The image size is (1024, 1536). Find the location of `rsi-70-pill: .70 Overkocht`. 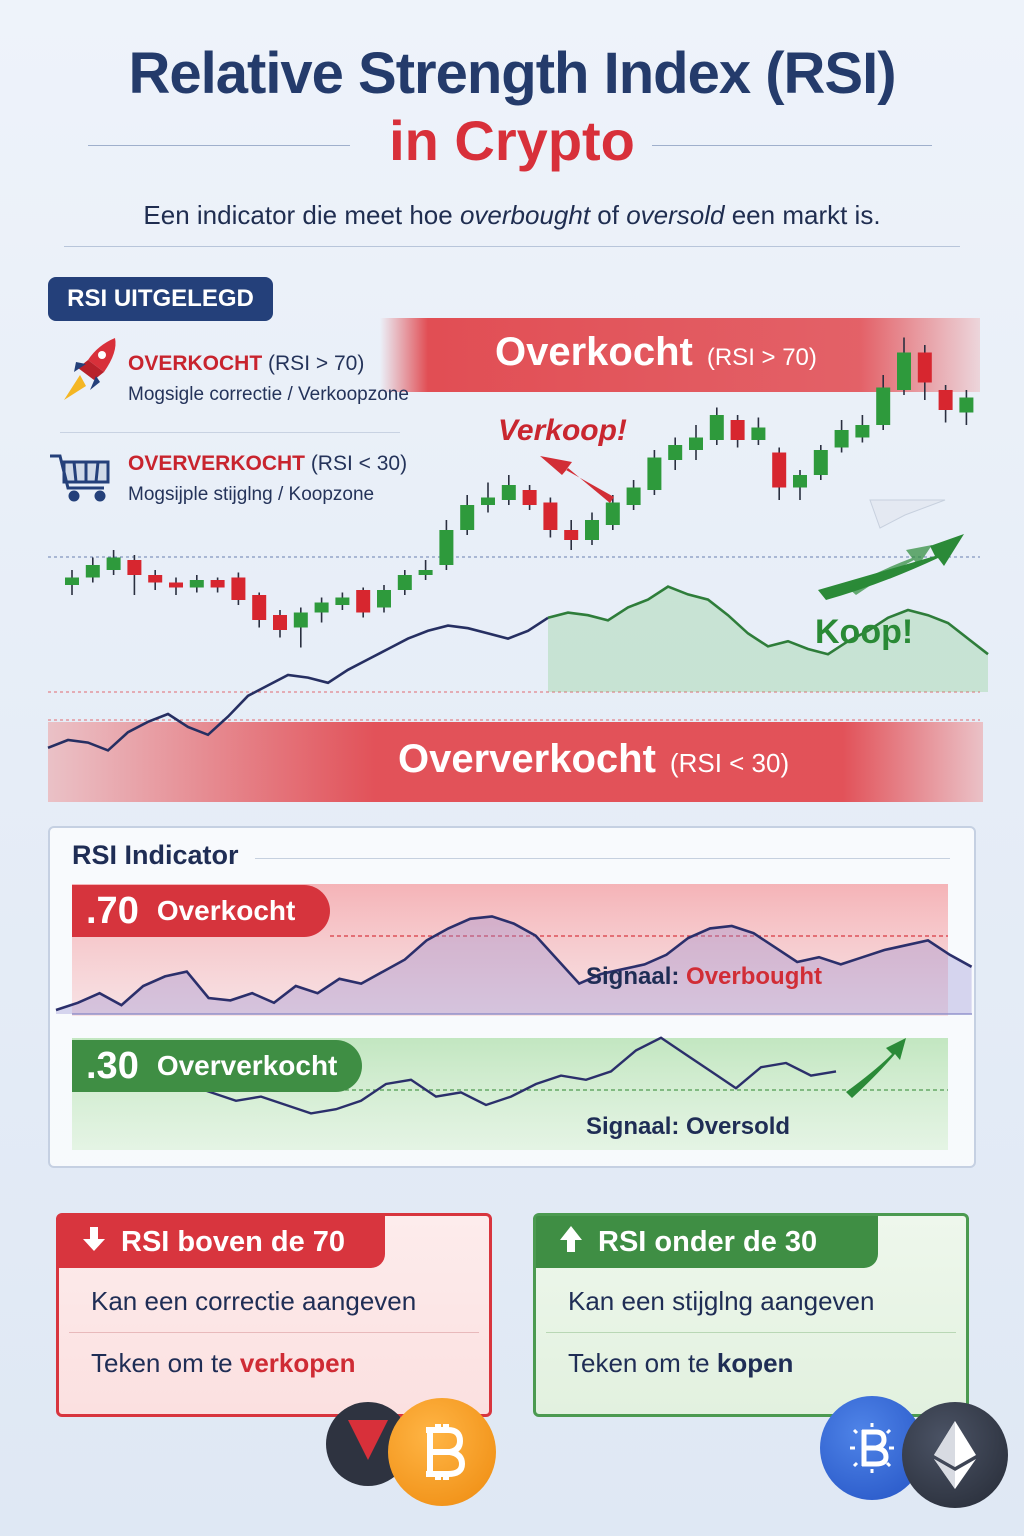

rsi-70-pill: .70 Overkocht is located at coordinates (201, 911).